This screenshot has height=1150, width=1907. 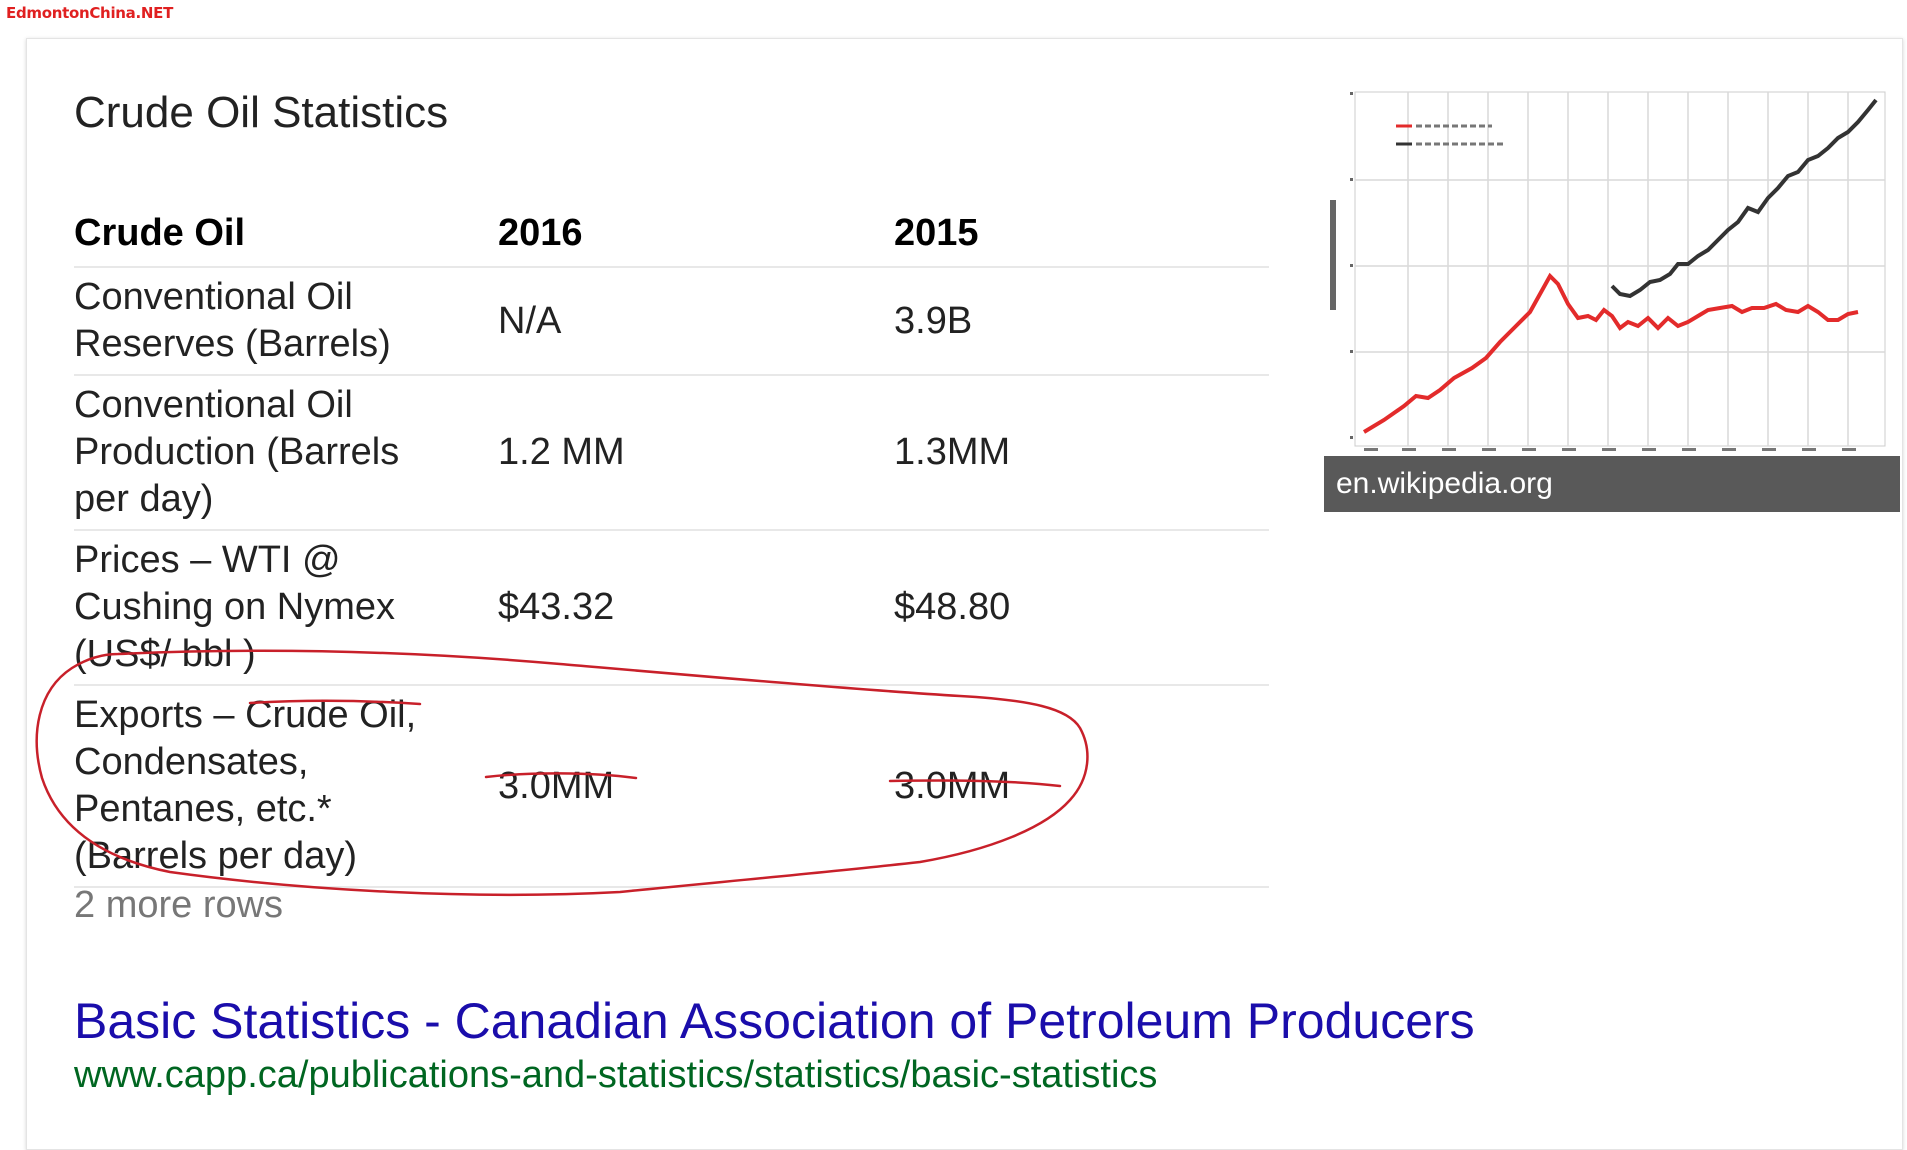 I want to click on image-source-caption: en.wikipedia.org, so click(x=1612, y=484).